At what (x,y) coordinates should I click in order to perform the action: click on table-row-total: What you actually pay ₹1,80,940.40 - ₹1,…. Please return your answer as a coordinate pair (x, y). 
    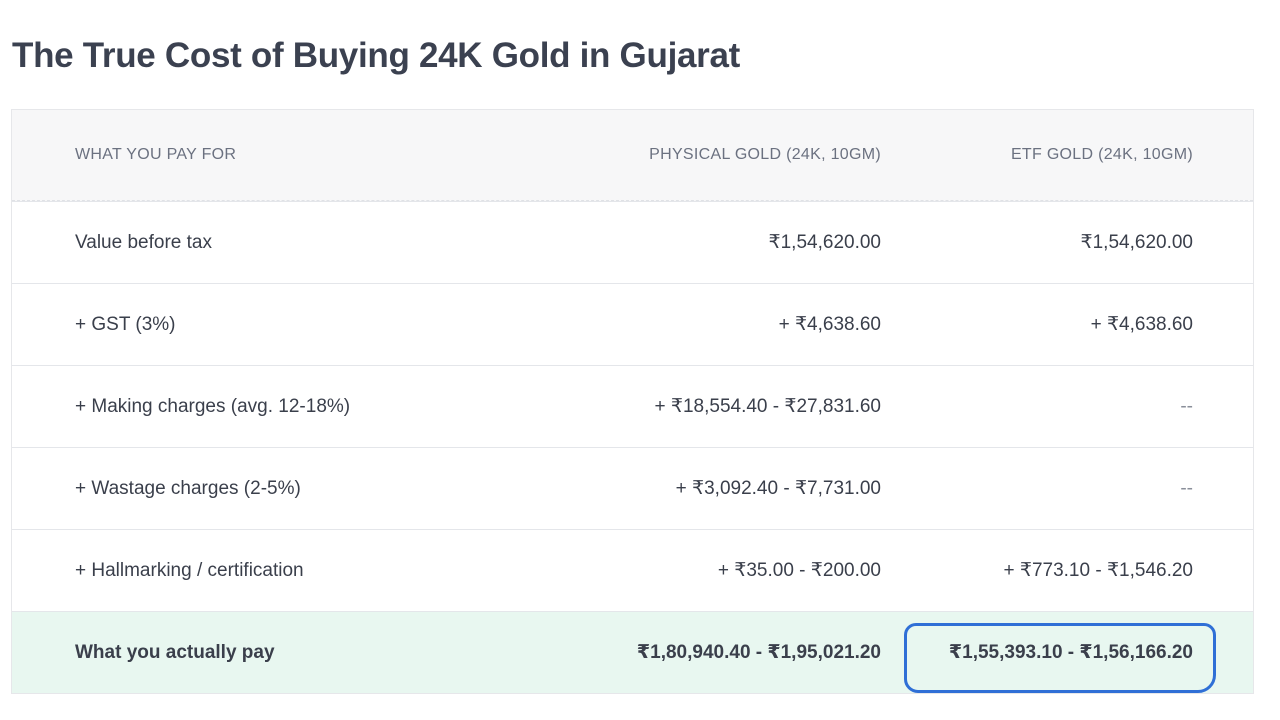
    Looking at the image, I should click on (632, 652).